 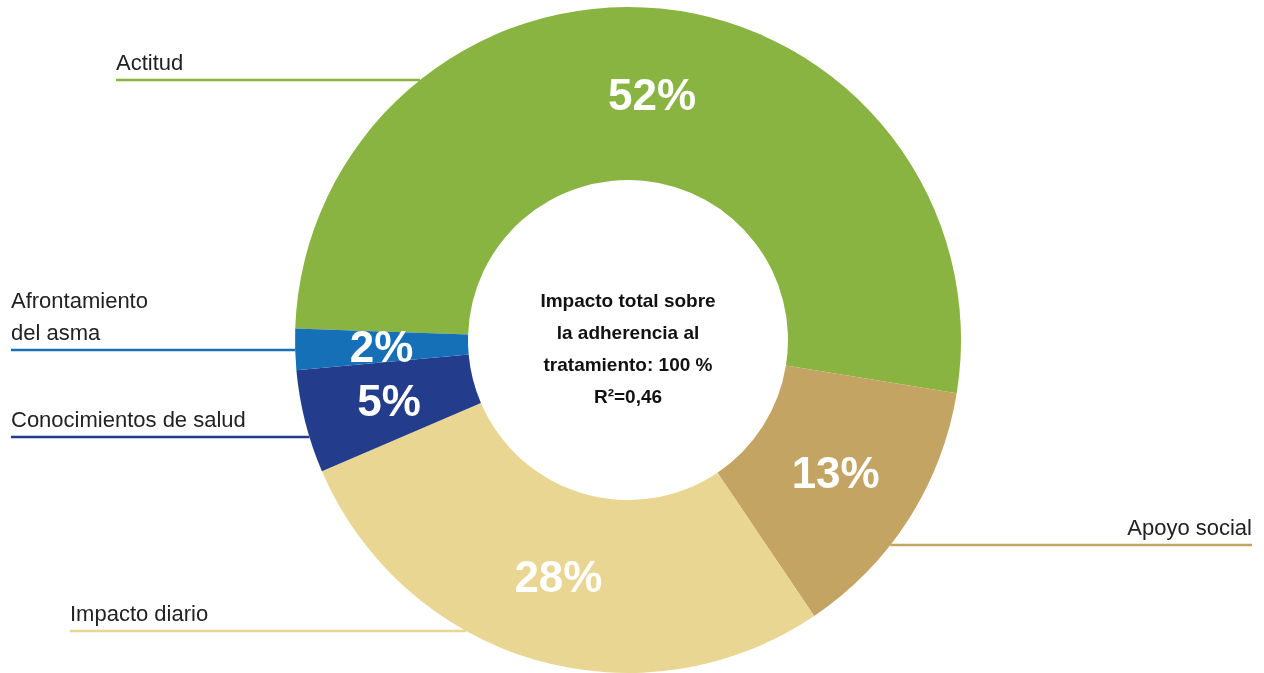 What do you see at coordinates (79, 316) in the screenshot?
I see `slice-label: Afrontamiento del asma` at bounding box center [79, 316].